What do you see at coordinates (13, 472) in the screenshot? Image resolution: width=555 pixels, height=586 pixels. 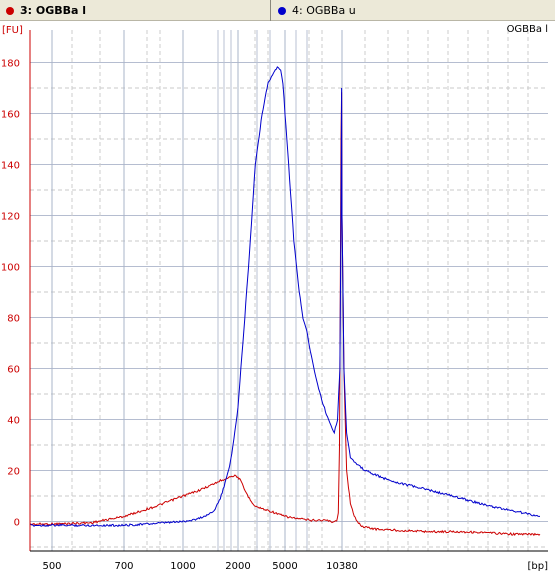 I see `y-tick-label: 20` at bounding box center [13, 472].